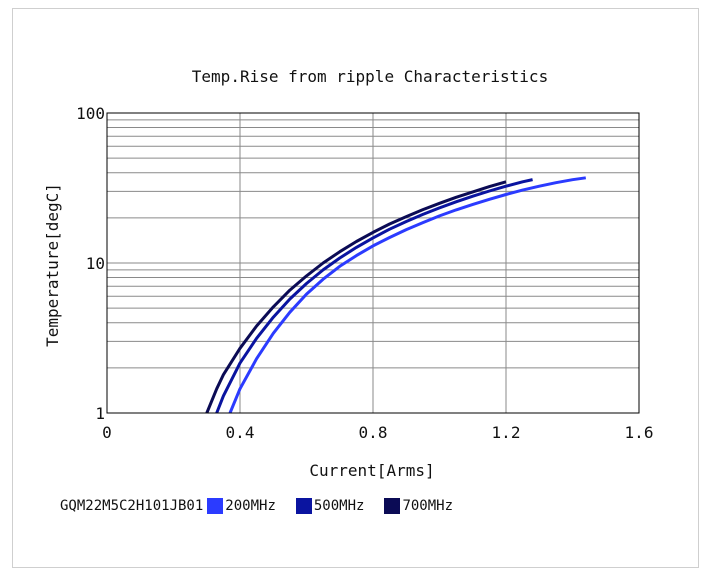  What do you see at coordinates (215, 506) in the screenshot?
I see `legend-swatch-200mhz` at bounding box center [215, 506].